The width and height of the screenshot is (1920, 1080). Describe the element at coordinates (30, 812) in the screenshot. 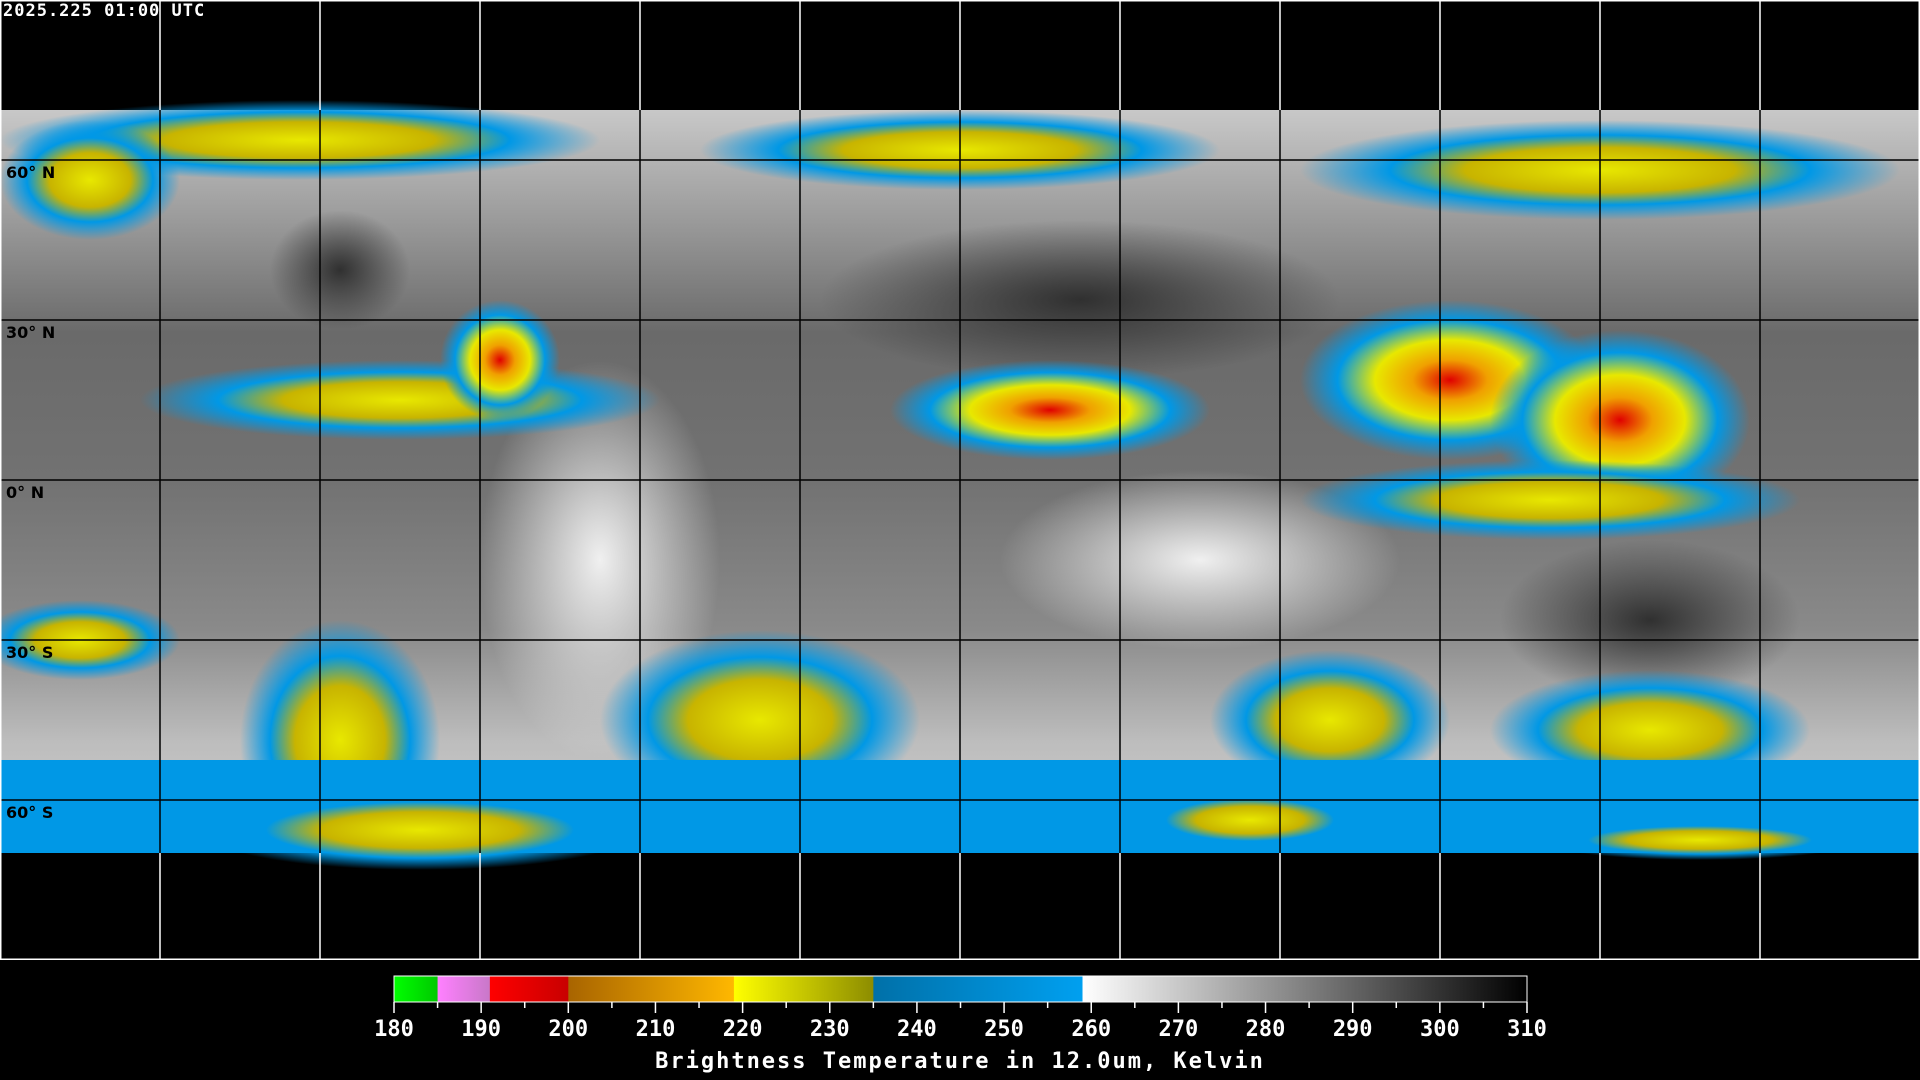

I see `lat-label-60s: 60° S` at that location.